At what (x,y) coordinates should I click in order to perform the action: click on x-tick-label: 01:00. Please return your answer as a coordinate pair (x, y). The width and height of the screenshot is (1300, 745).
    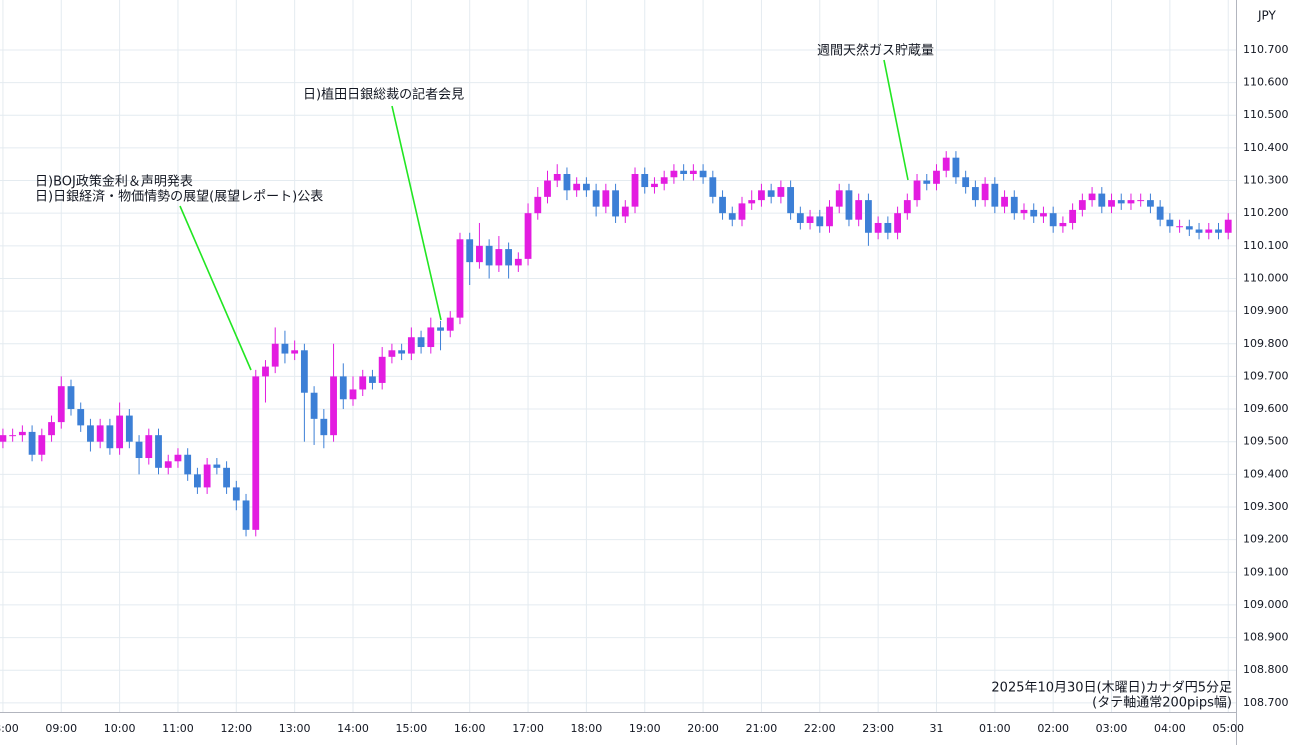
    Looking at the image, I should click on (995, 728).